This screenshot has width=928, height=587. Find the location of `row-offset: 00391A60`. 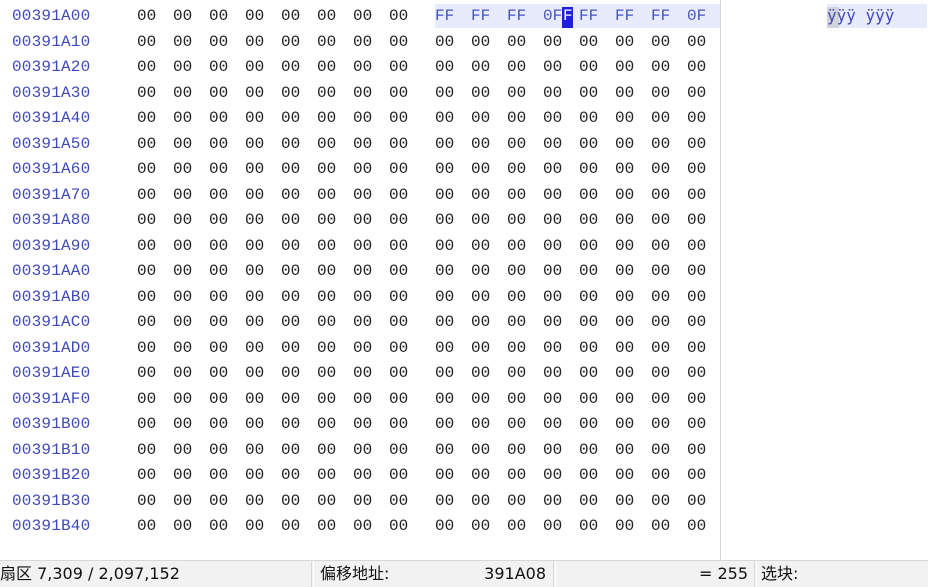

row-offset: 00391A60 is located at coordinates (51, 169).